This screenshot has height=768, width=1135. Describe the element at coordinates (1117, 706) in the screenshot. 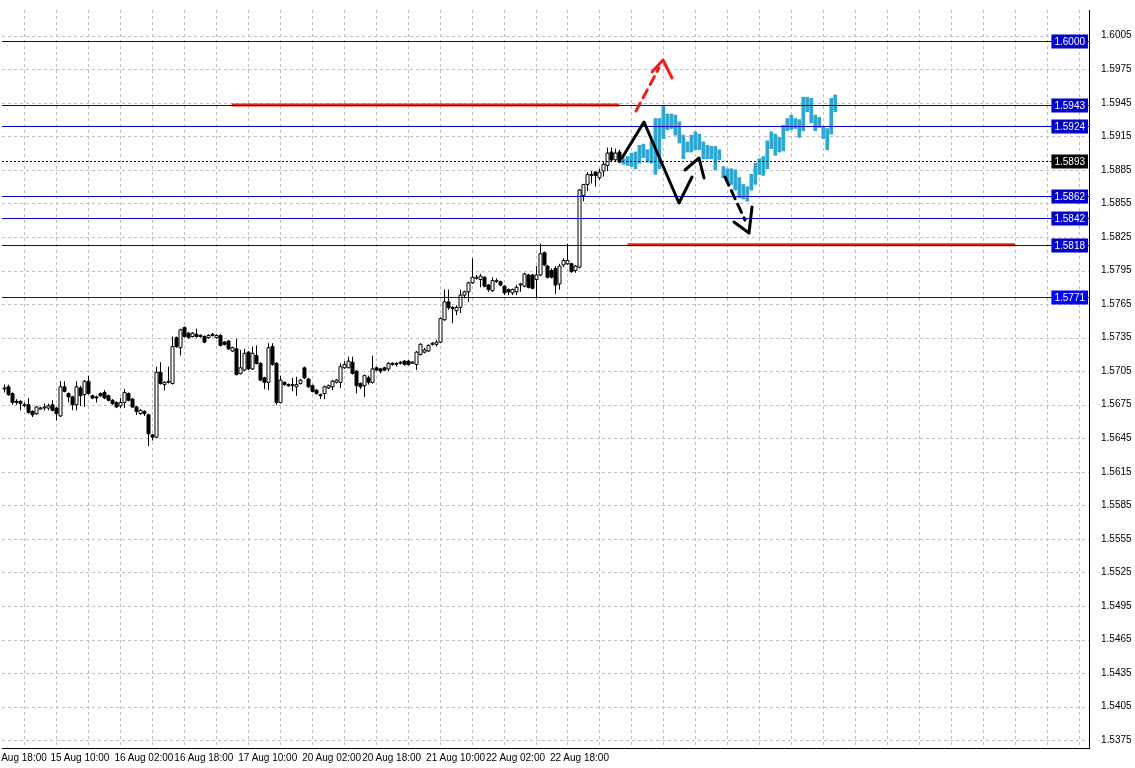

I see `y-tick-label: 1.5405` at that location.